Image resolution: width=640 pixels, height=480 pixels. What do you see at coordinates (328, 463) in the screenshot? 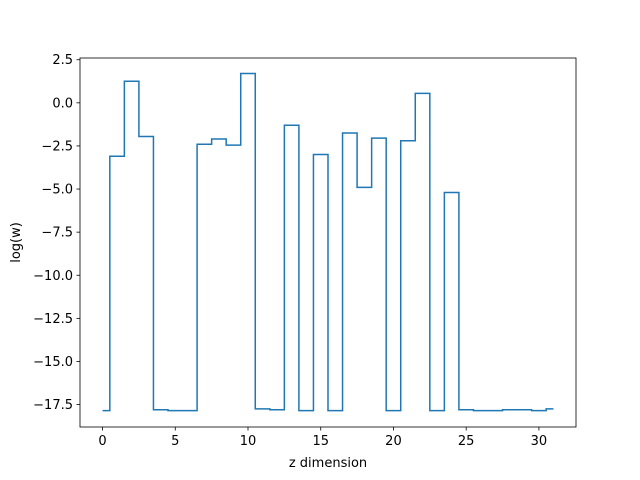
I see `x-axis-label: z dimension` at bounding box center [328, 463].